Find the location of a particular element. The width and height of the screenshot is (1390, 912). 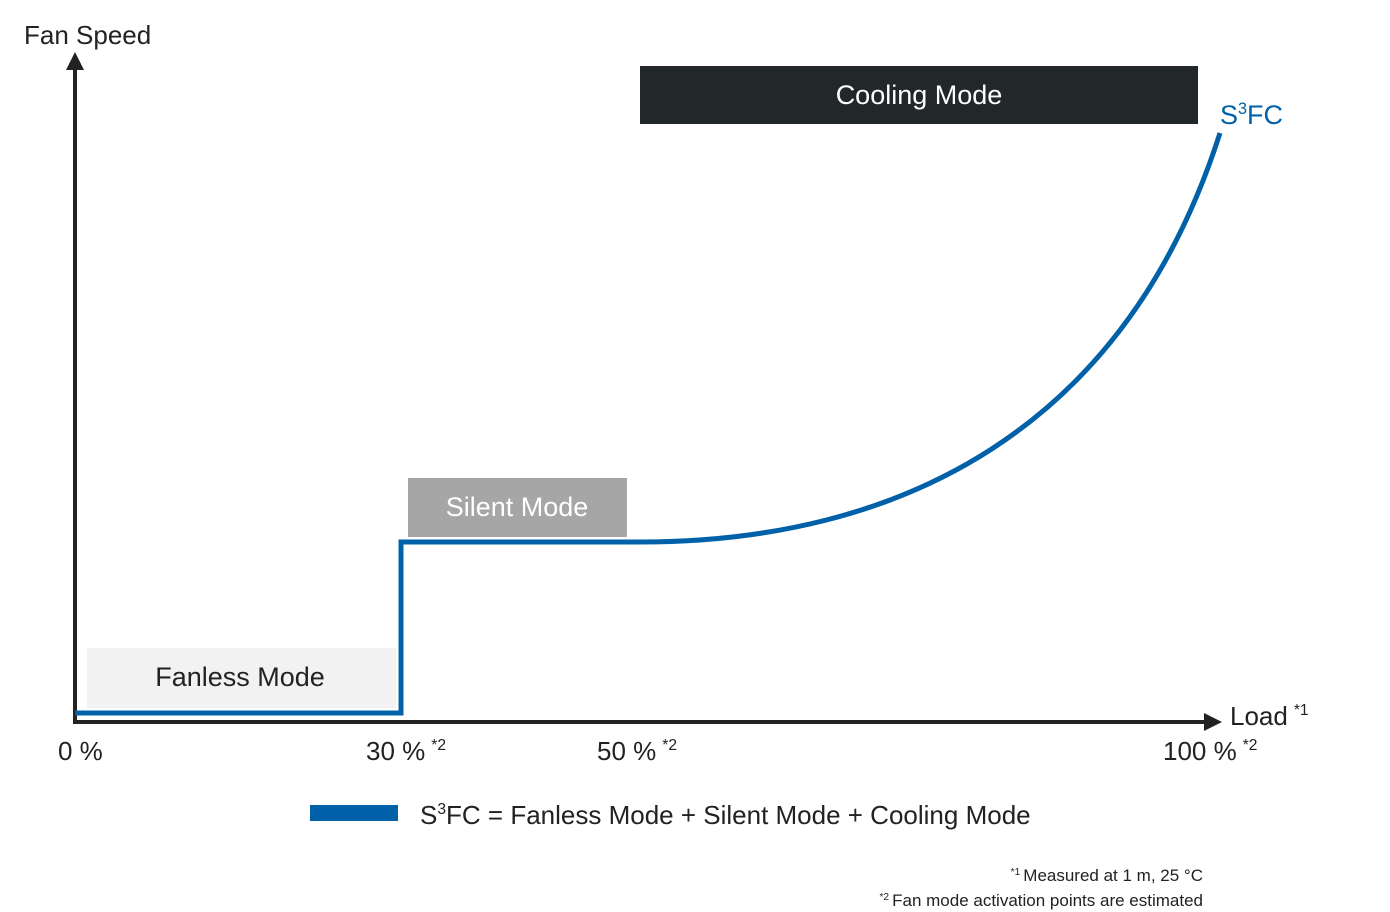

label-note: *1 is located at coordinates (1301, 710).